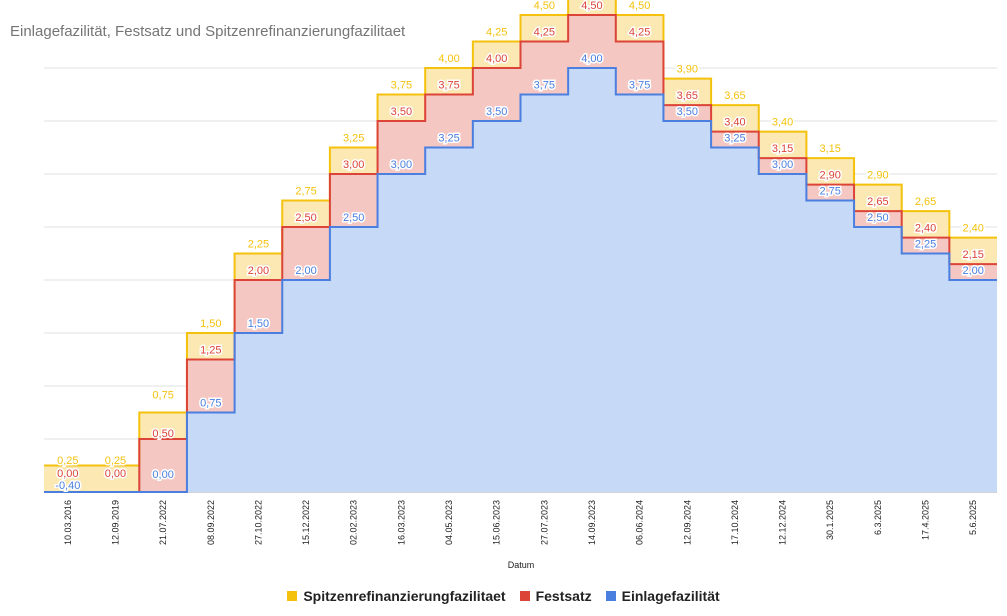 This screenshot has height=616, width=1007. Describe the element at coordinates (404, 596) in the screenshot. I see `legend-label: Spitzenrefinanzierungfazilitaet` at that location.